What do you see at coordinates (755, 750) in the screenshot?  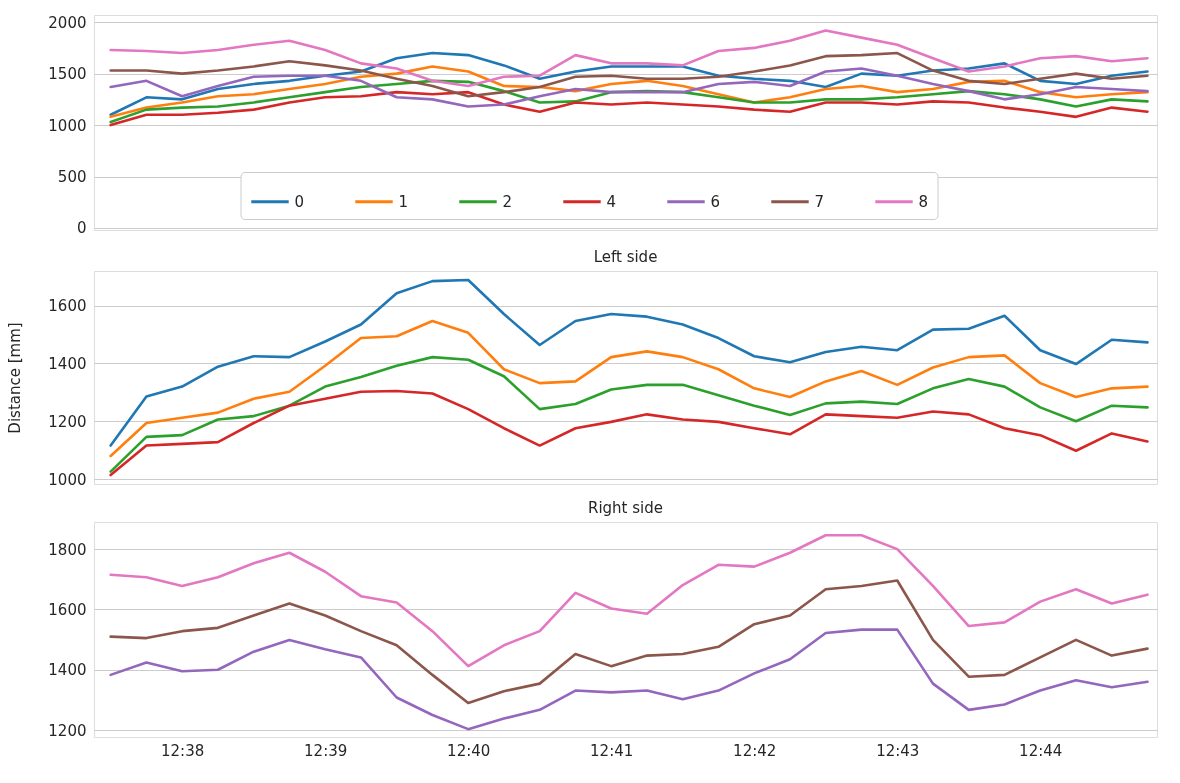 I see `x-tick-label: 12:42` at bounding box center [755, 750].